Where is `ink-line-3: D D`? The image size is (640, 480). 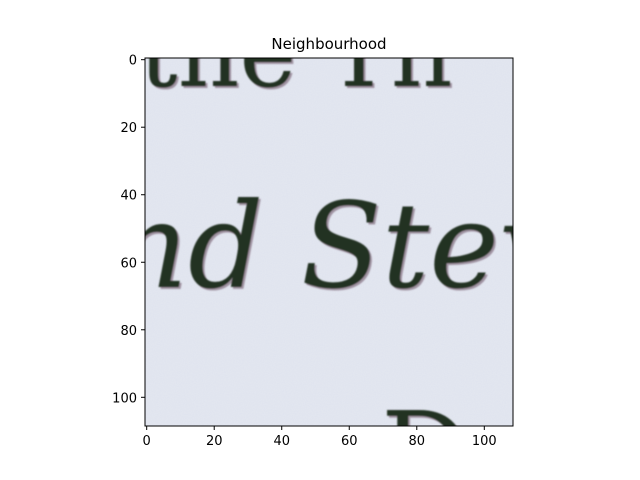 ink-line-3: D D is located at coordinates (426, 434).